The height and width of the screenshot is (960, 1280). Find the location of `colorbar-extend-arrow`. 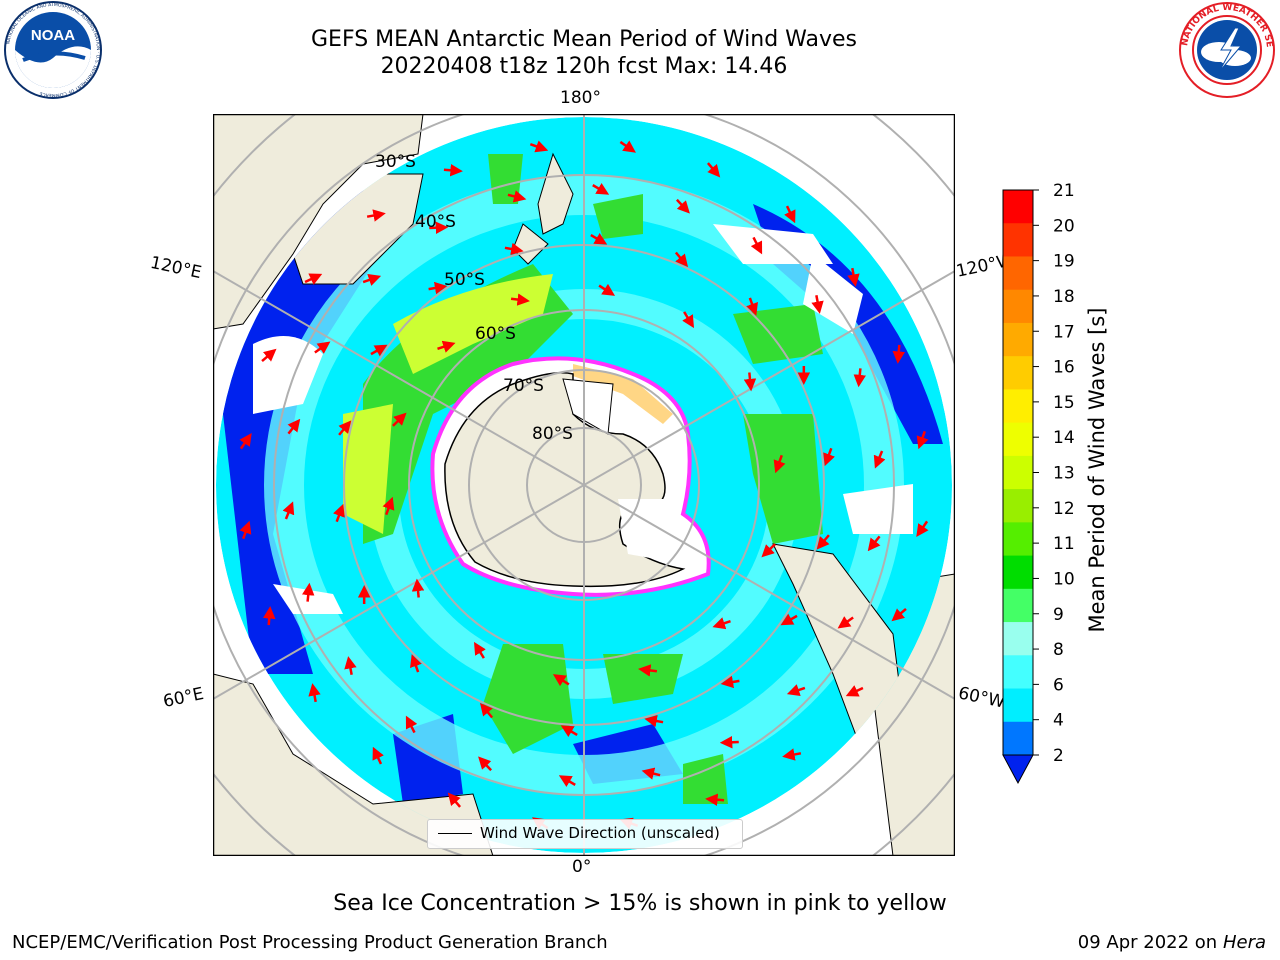

colorbar-extend-arrow is located at coordinates (1018, 769).